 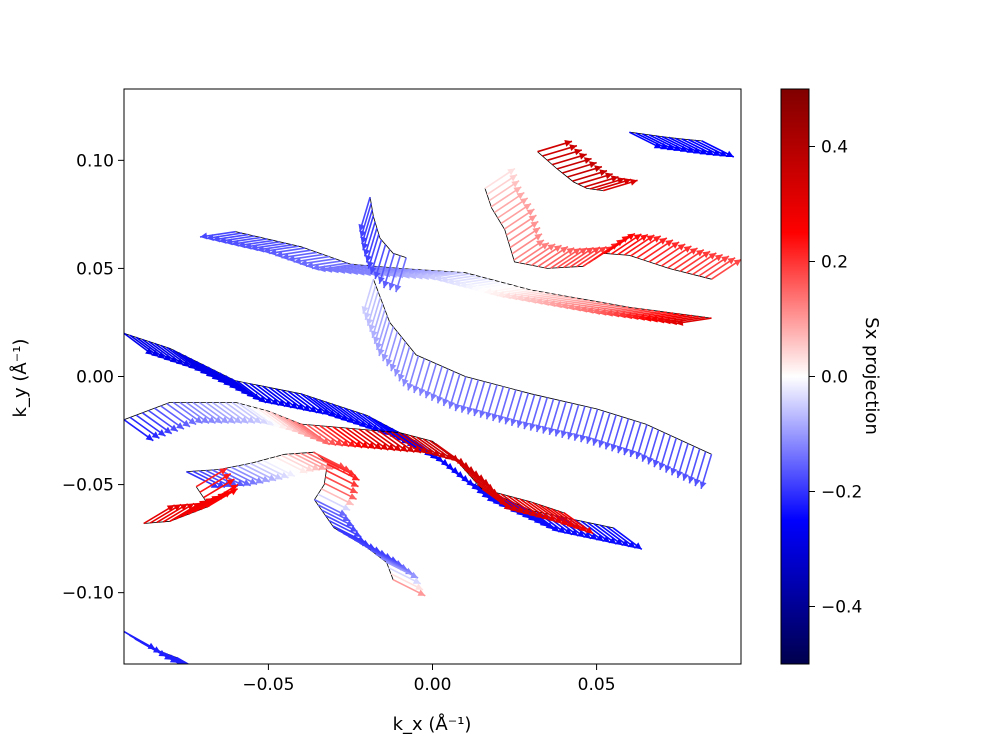 I want to click on colorbar-tick-label: 0.0, so click(x=834, y=378).